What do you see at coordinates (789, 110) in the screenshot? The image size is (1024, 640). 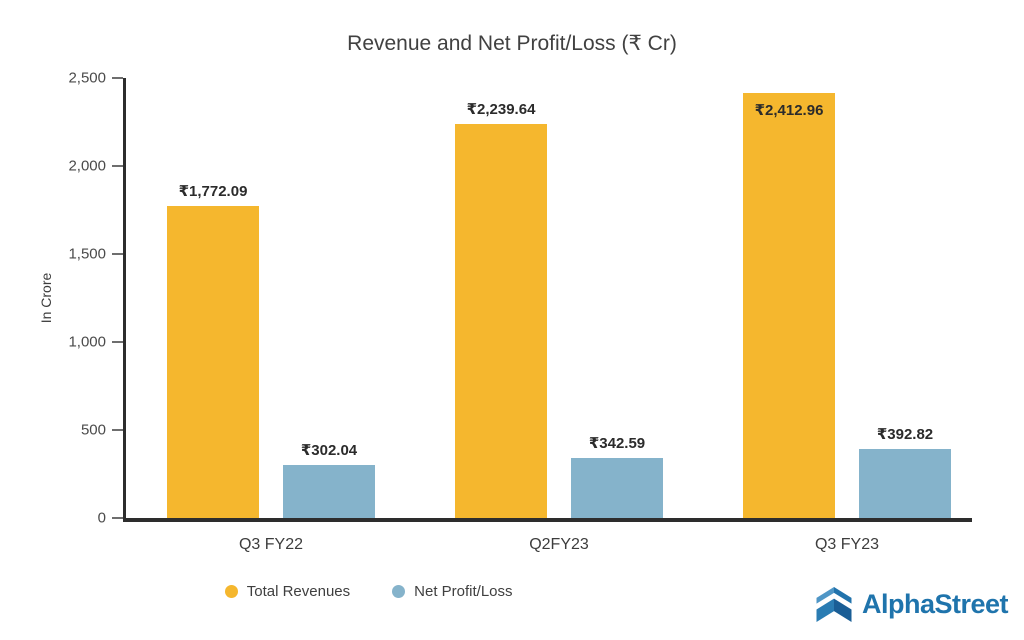 I see `bar-value-label: ₹2,412.96` at bounding box center [789, 110].